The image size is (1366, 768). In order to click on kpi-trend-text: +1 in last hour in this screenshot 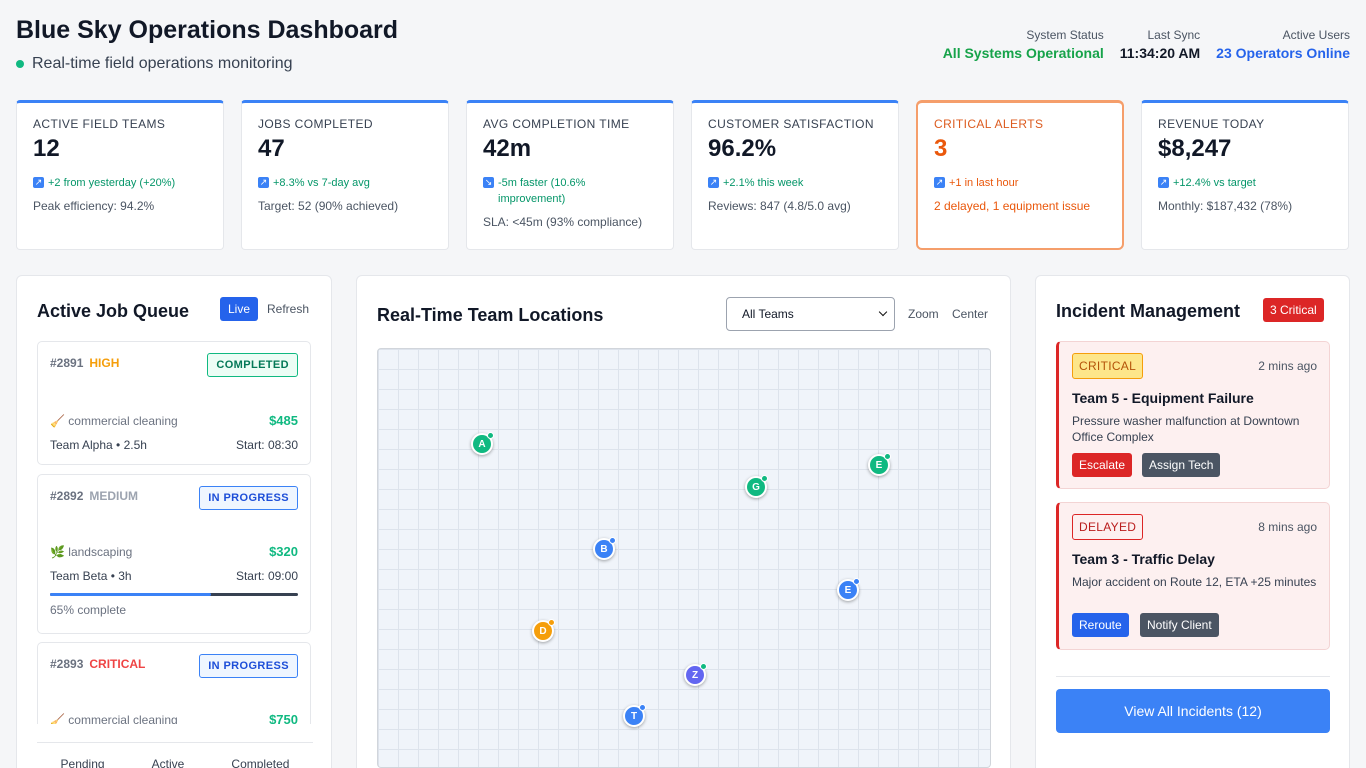, I will do `click(984, 183)`.